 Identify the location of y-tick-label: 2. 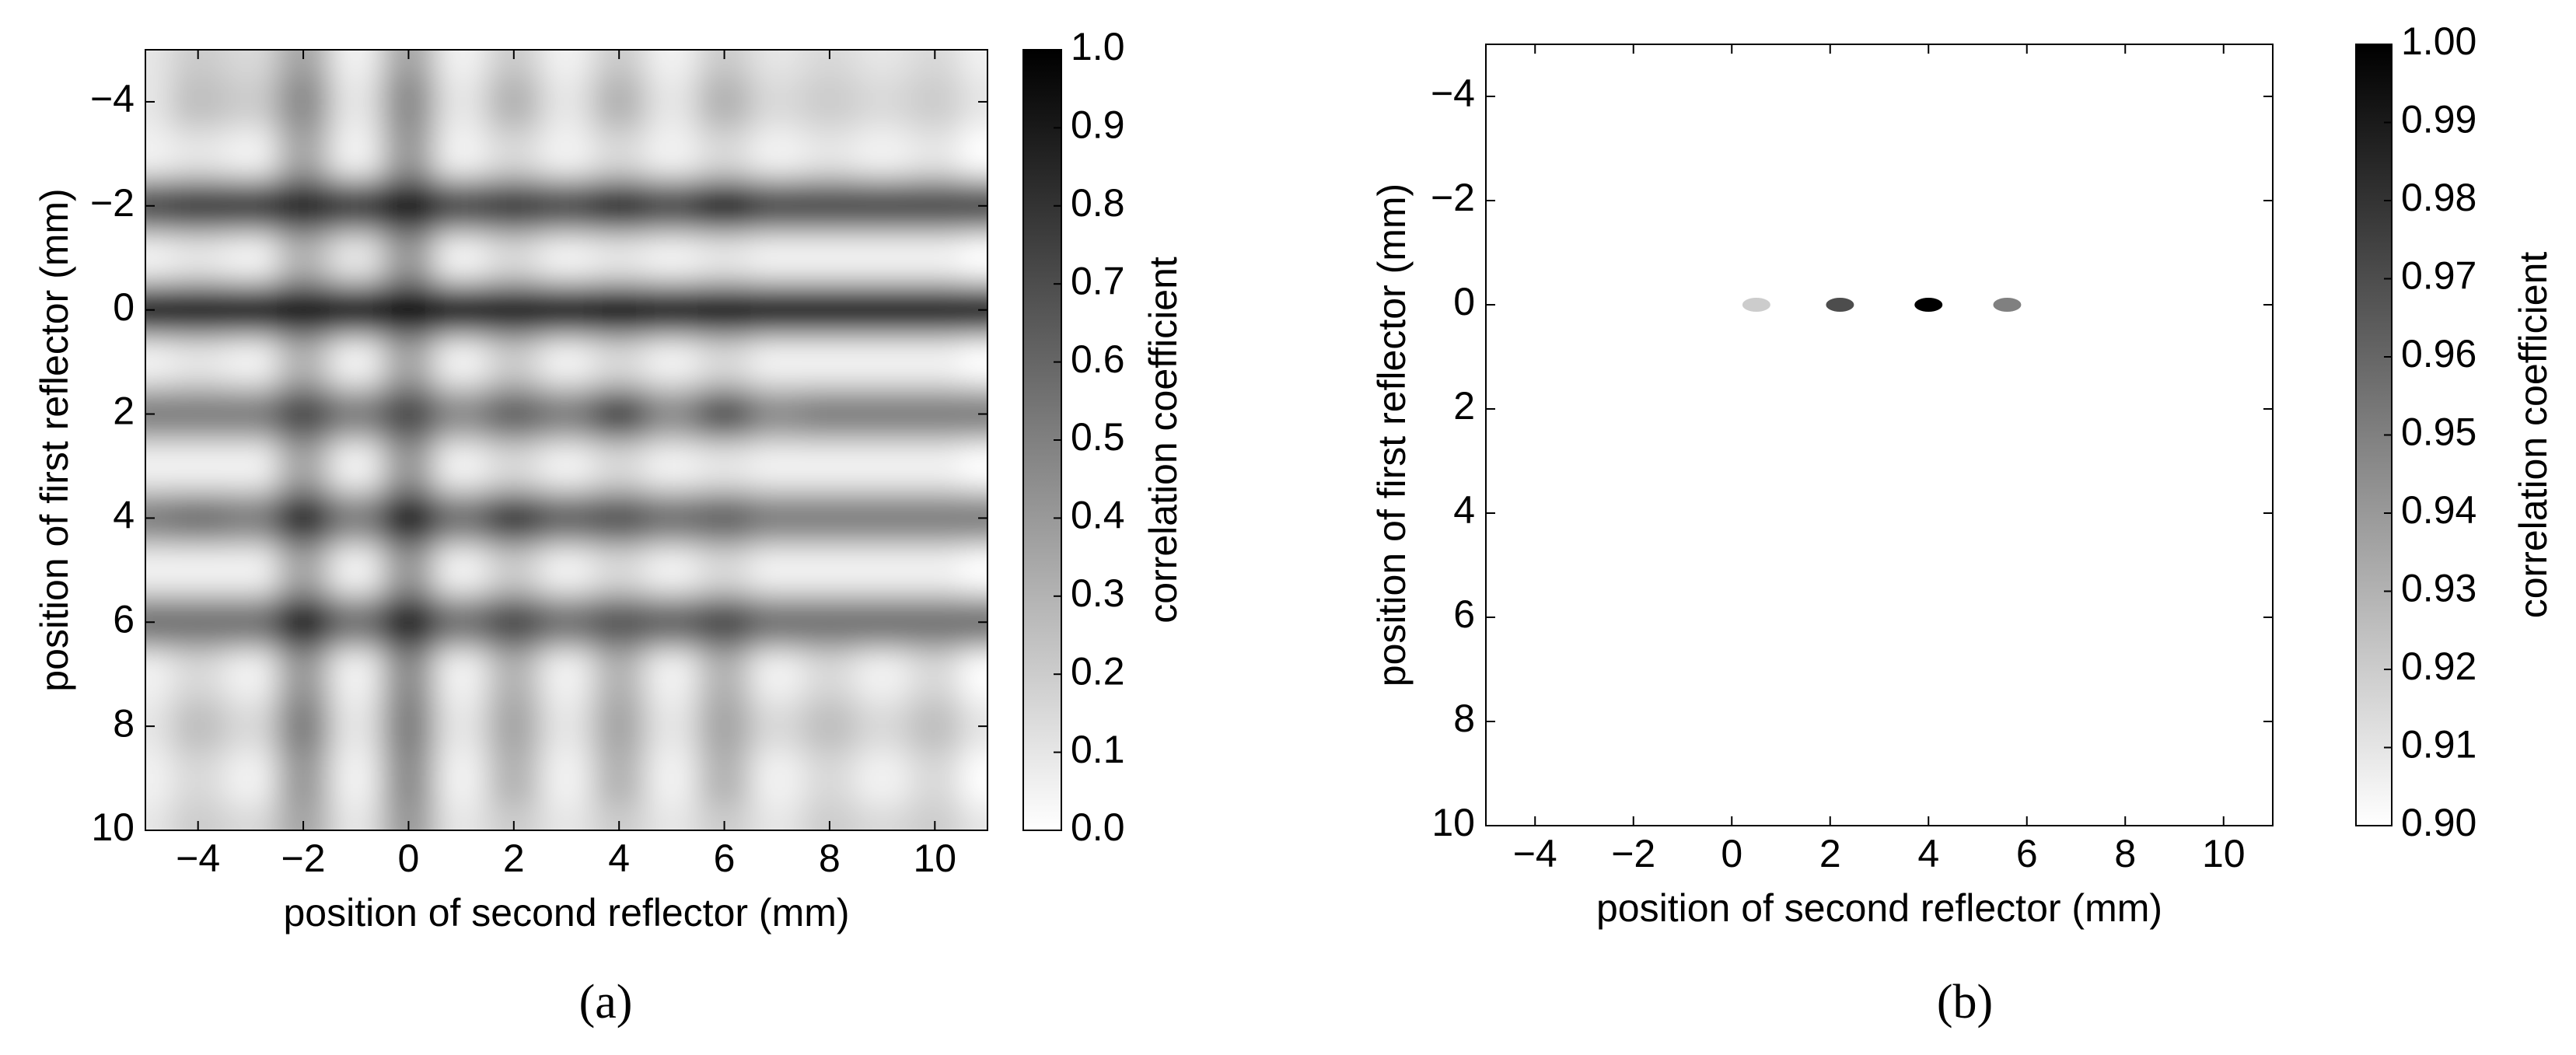
(124, 412).